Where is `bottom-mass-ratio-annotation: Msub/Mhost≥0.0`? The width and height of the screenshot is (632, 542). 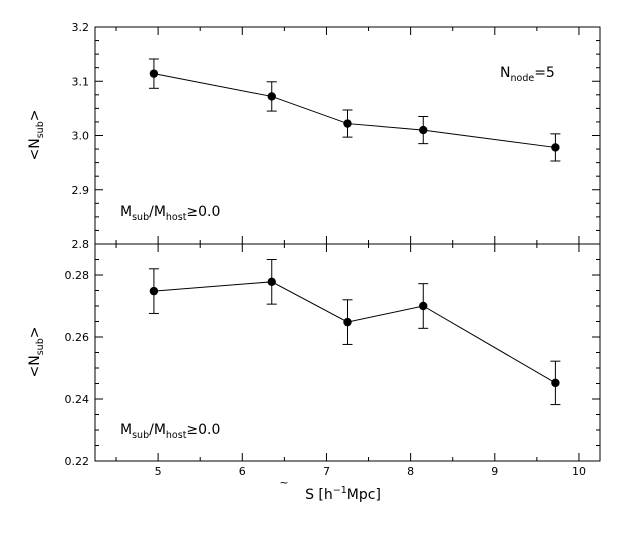
bottom-mass-ratio-annotation: Msub/Mhost≥0.0 is located at coordinates (170, 431).